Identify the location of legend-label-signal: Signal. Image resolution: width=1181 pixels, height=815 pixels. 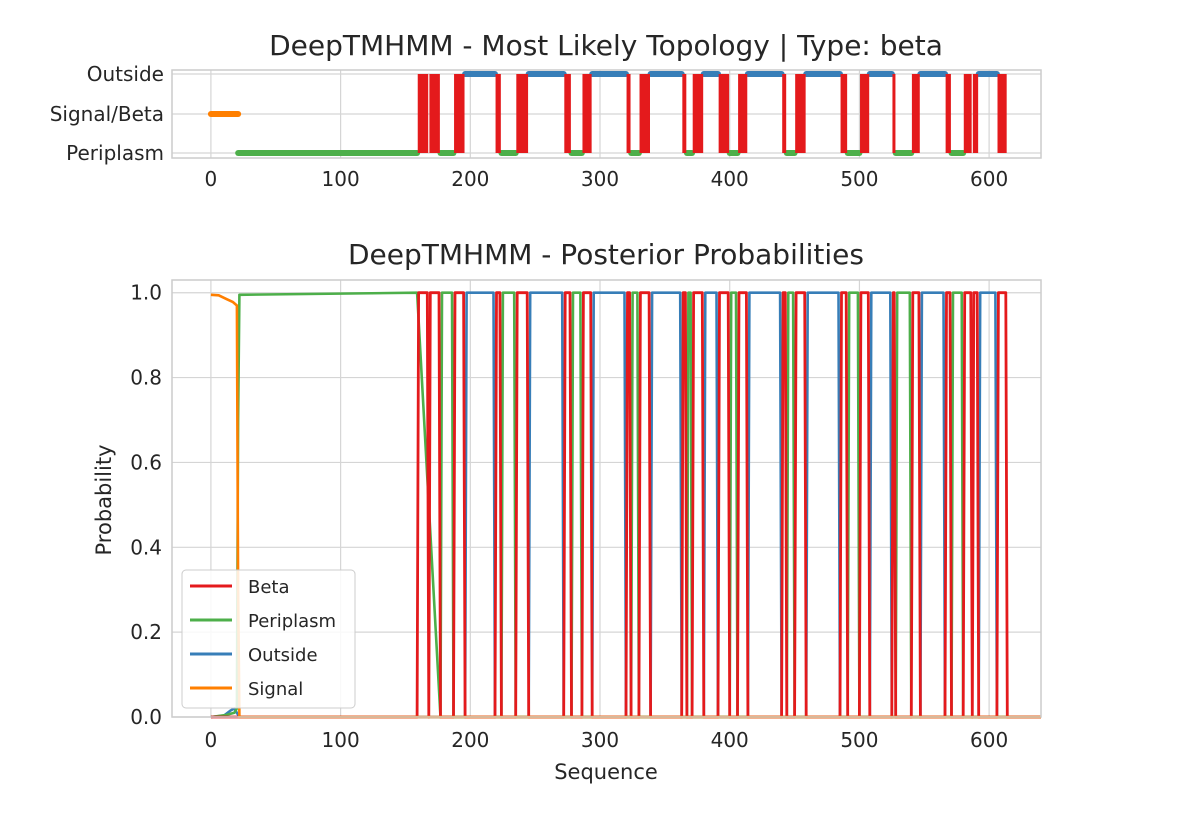
(275, 689).